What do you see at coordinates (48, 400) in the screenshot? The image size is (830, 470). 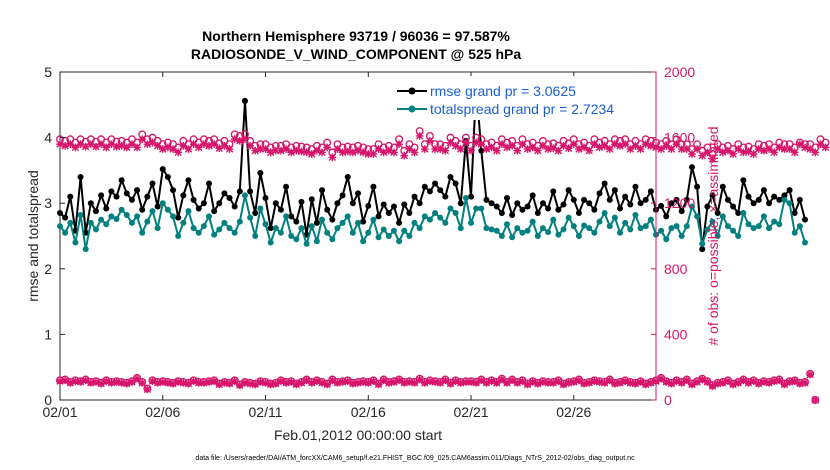 I see `y-tick-label: 0` at bounding box center [48, 400].